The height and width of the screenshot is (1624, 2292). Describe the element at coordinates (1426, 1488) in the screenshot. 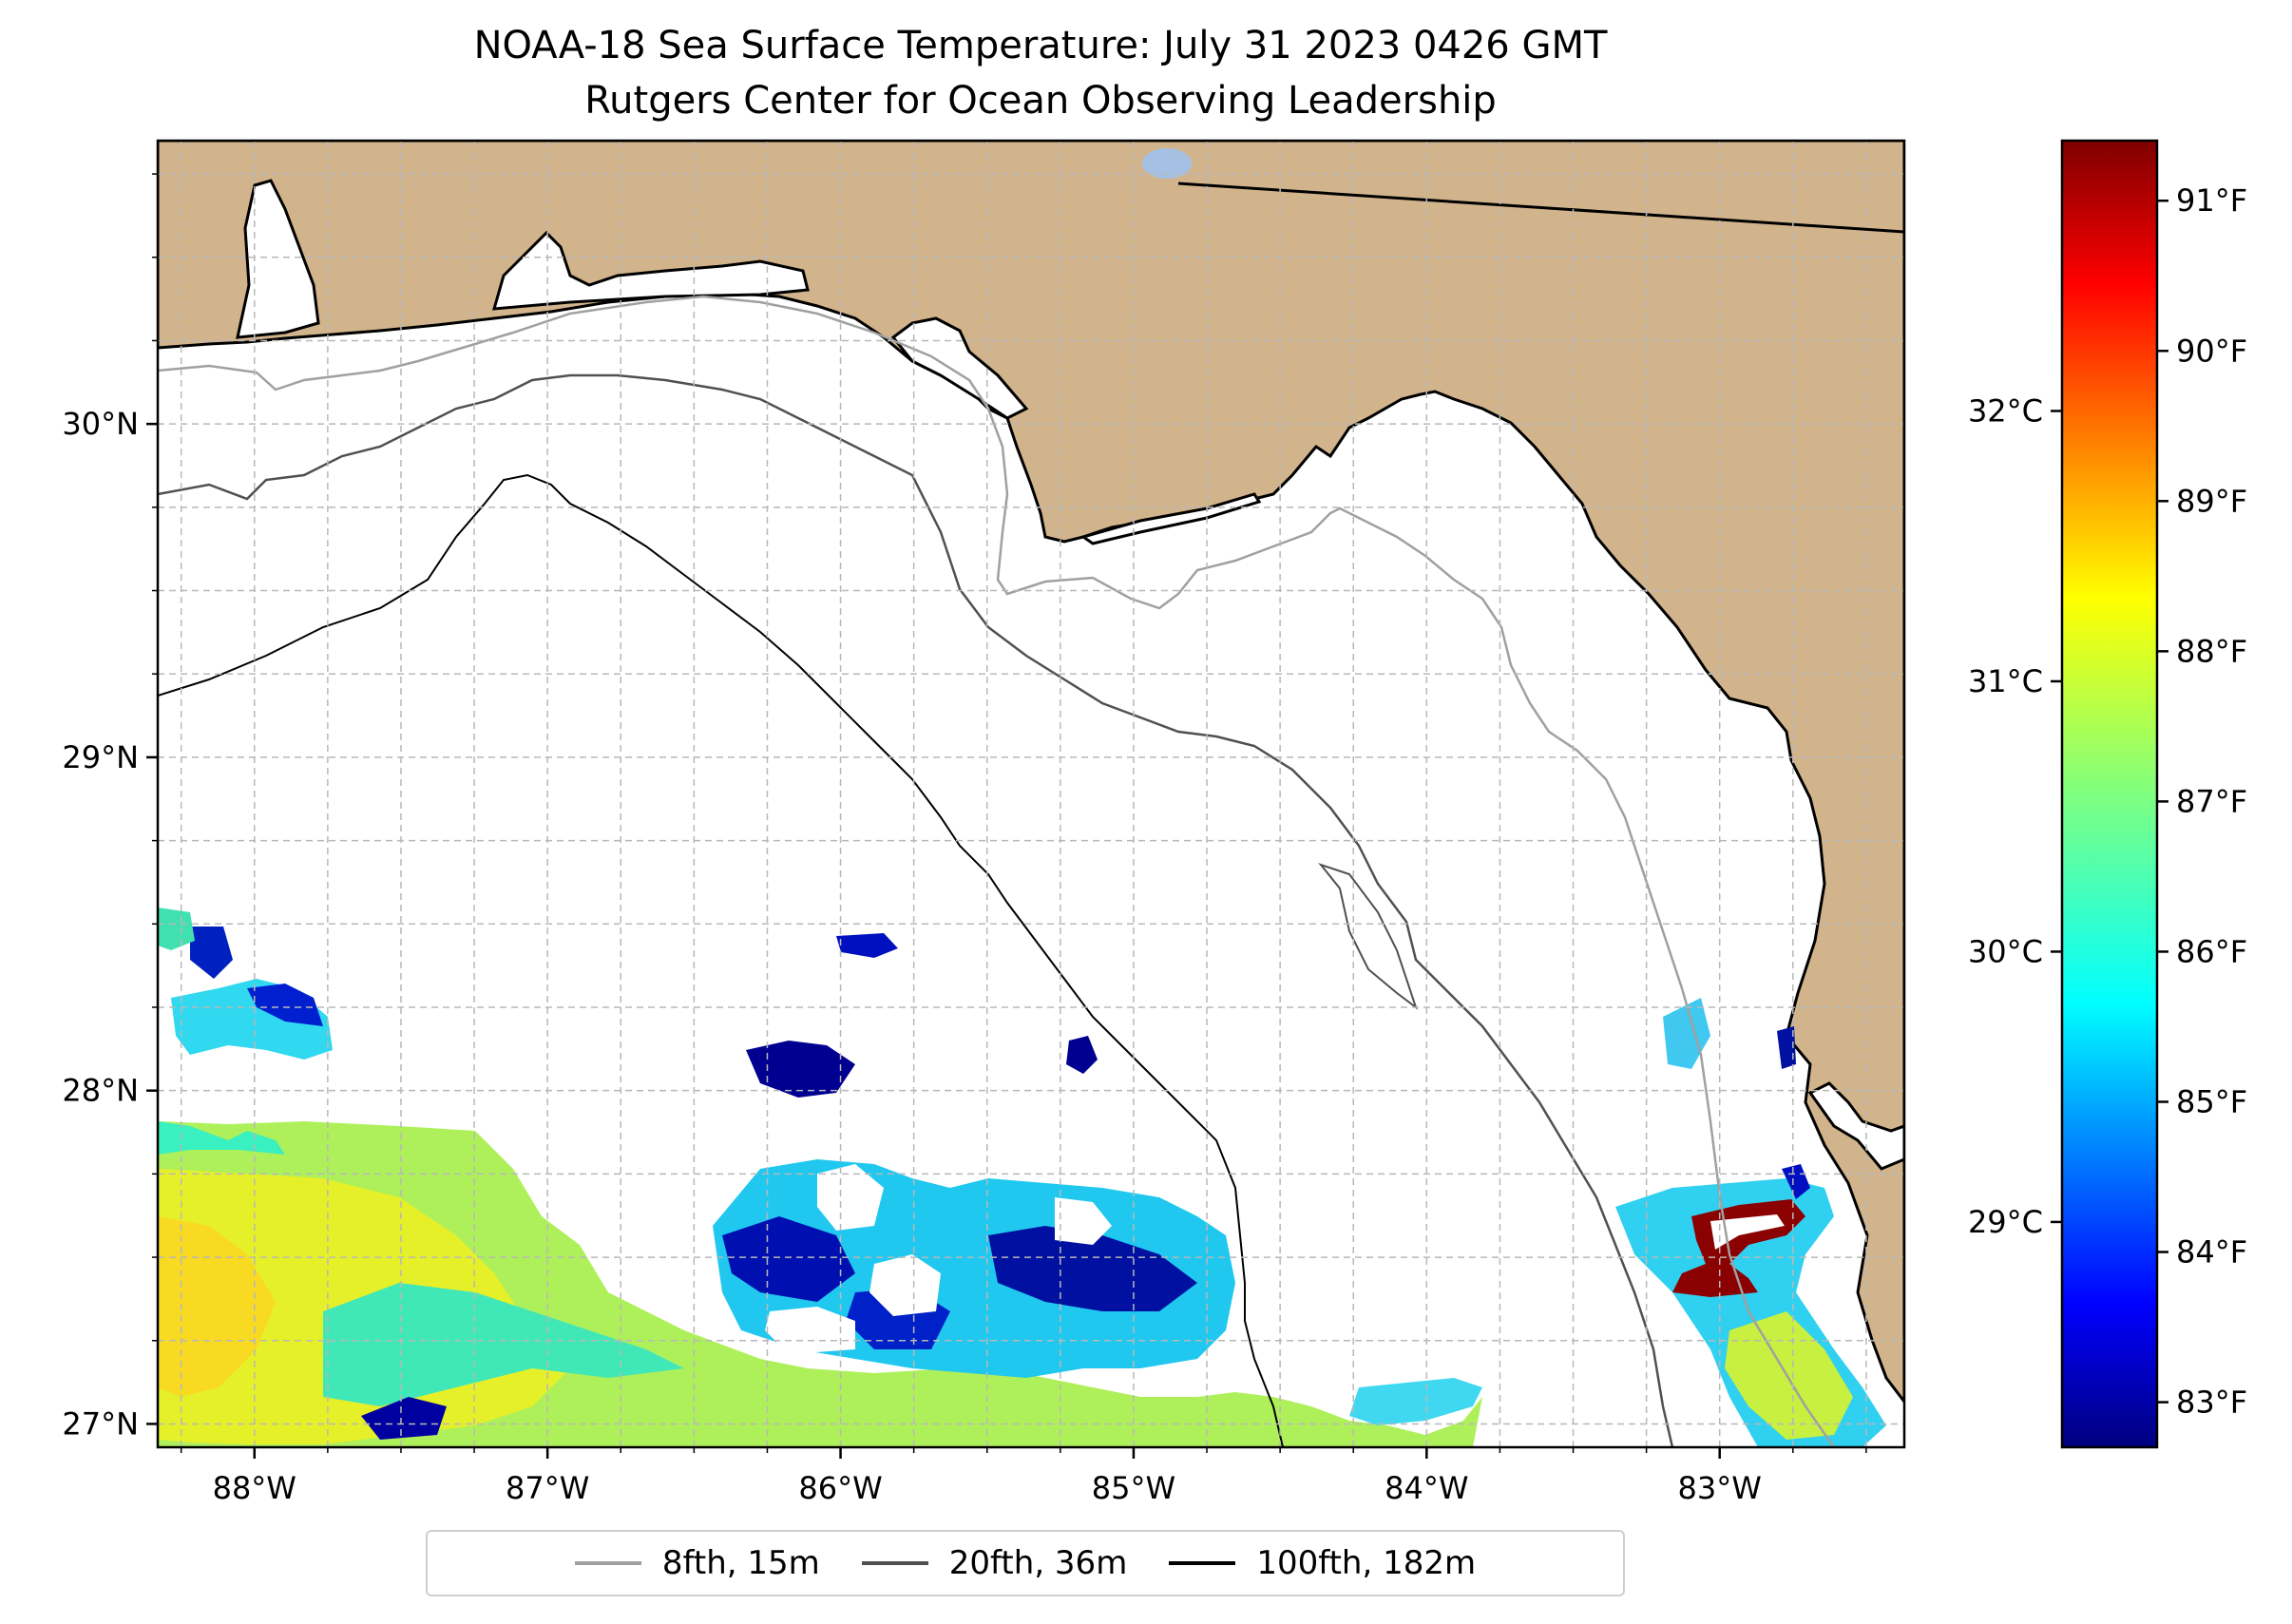

I see `lon-tick-label: 84°W` at that location.